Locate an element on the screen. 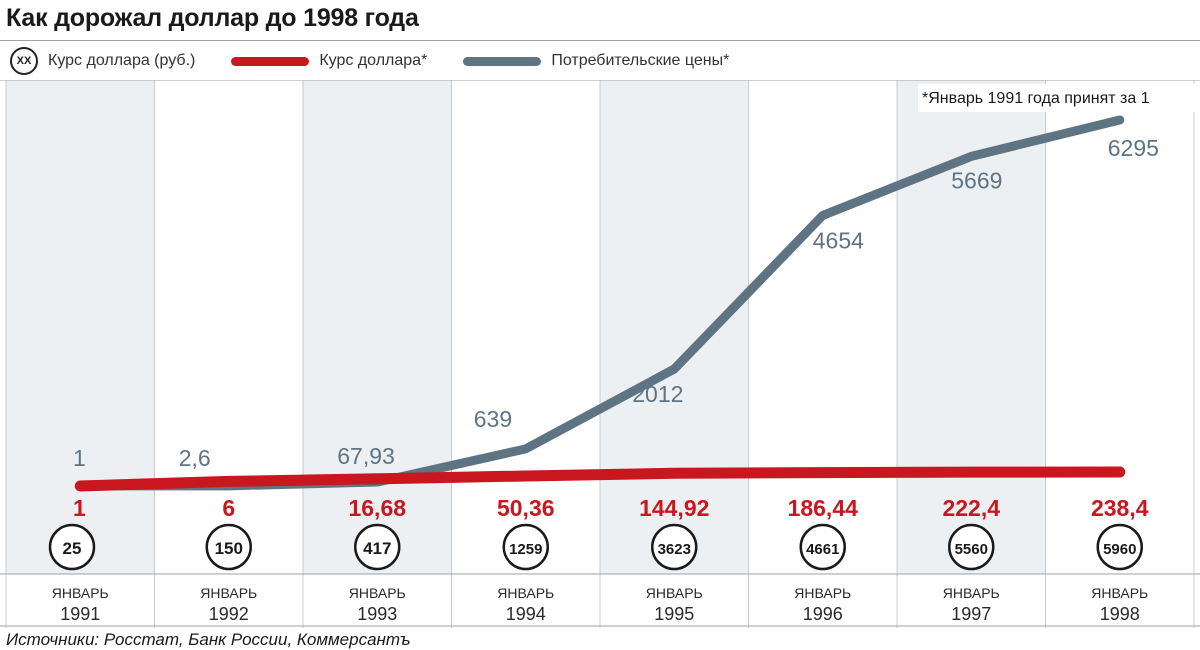 This screenshot has height=650, width=1200. dollar-rate-marker: 5960 is located at coordinates (1119, 547).